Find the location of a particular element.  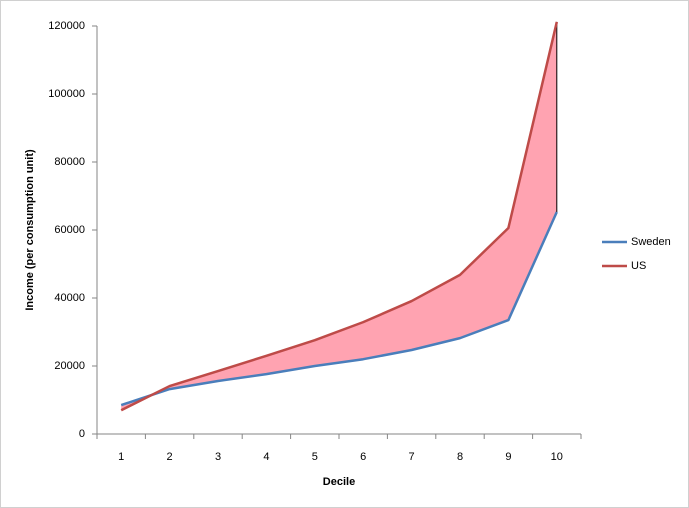

y-tick-label: 20000 is located at coordinates (69, 366).